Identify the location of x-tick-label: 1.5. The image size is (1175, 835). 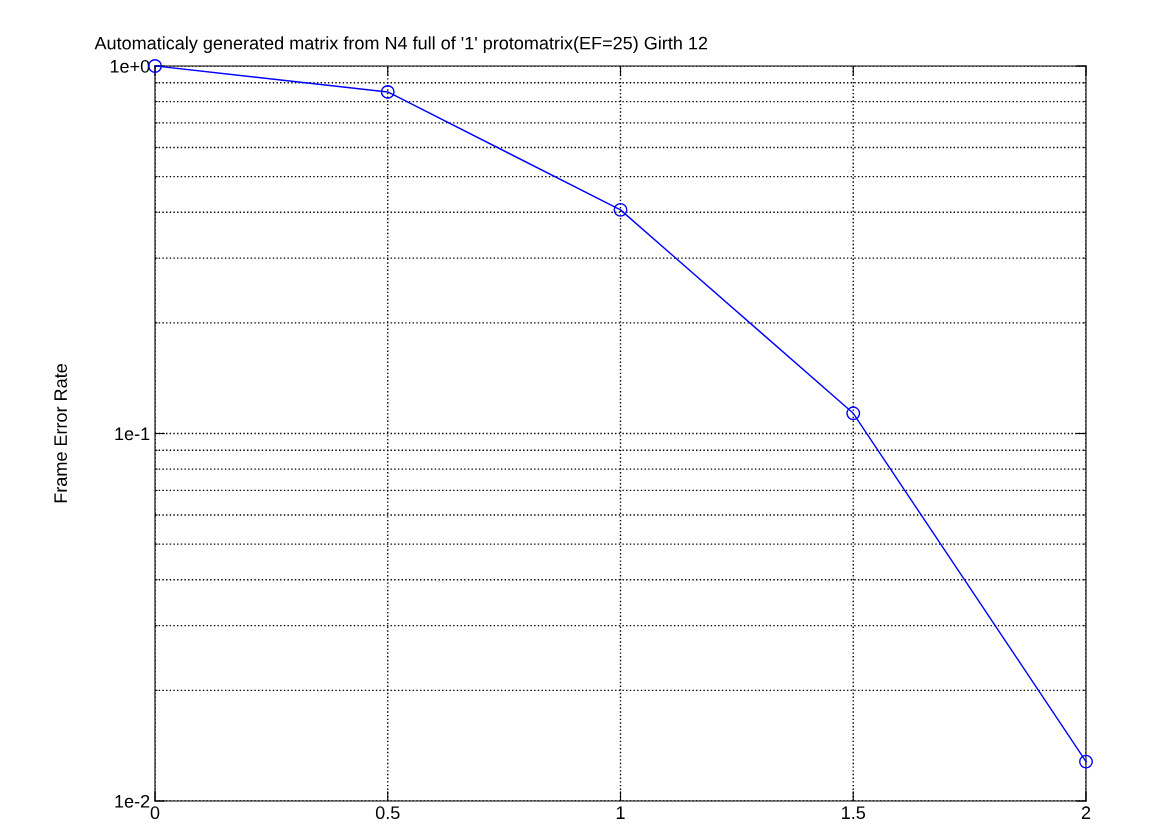
(854, 813).